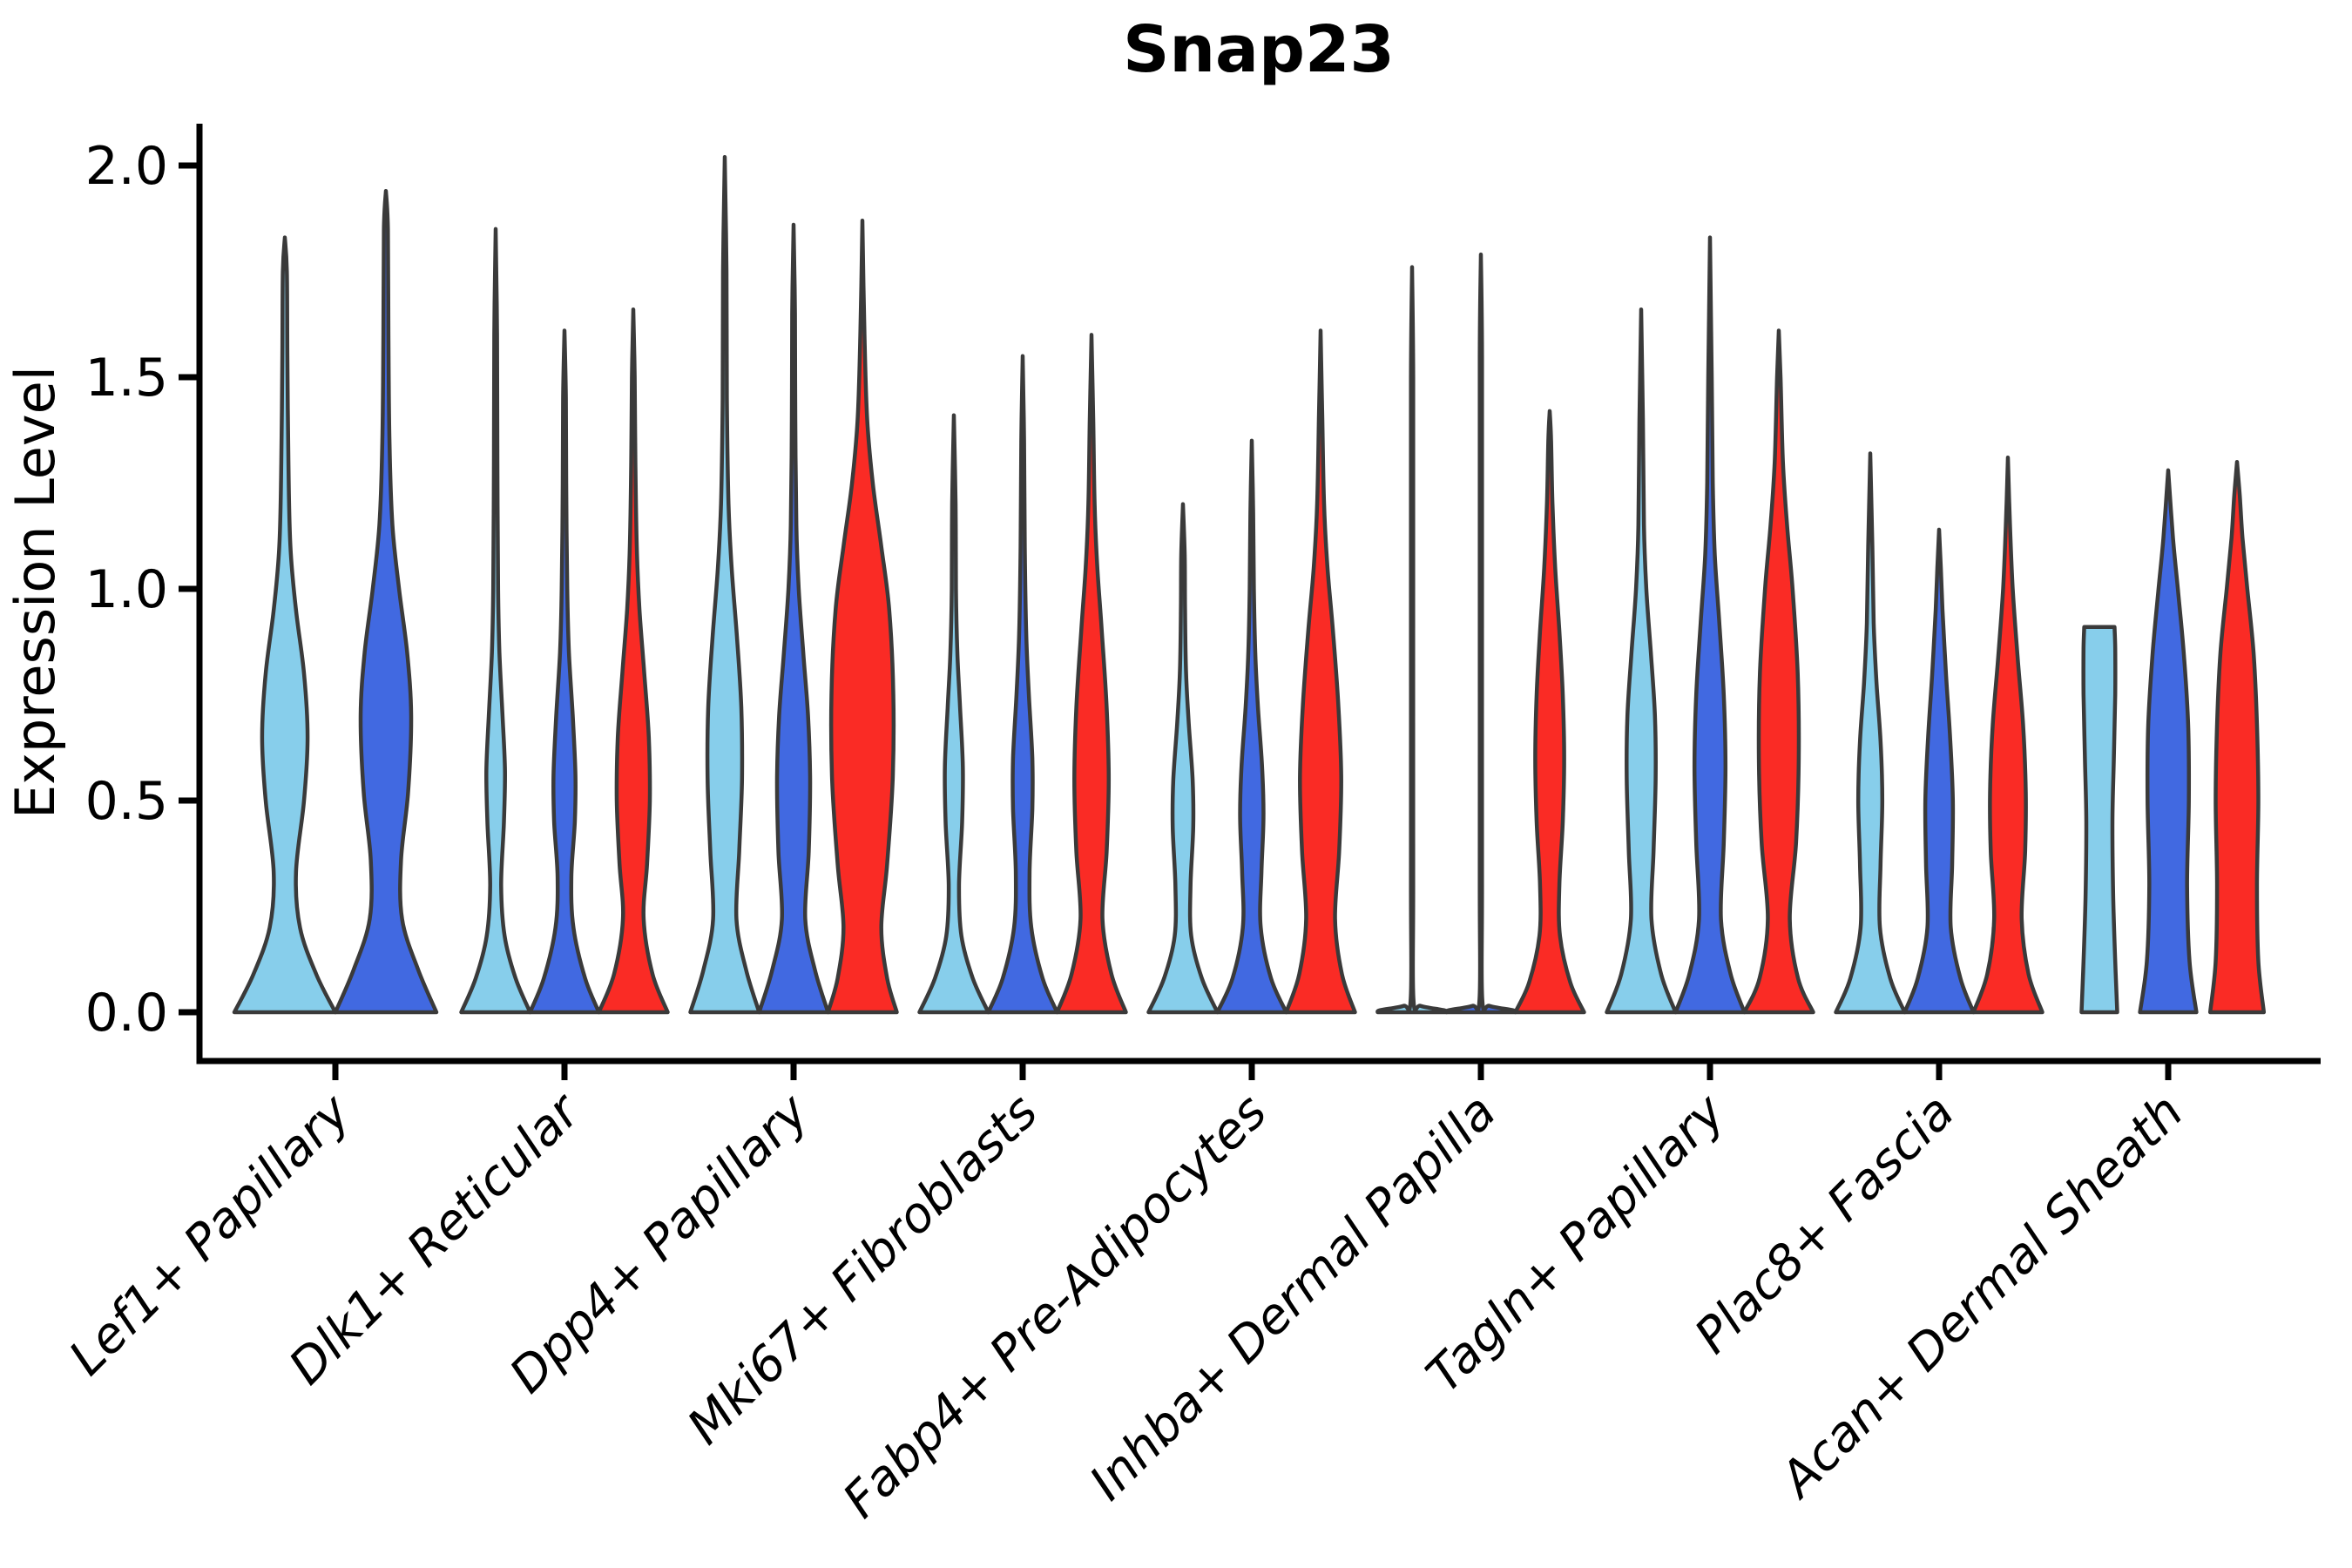 This screenshot has height=1568, width=2352. Describe the element at coordinates (126, 589) in the screenshot. I see `y-tick-label: 1.0` at that location.